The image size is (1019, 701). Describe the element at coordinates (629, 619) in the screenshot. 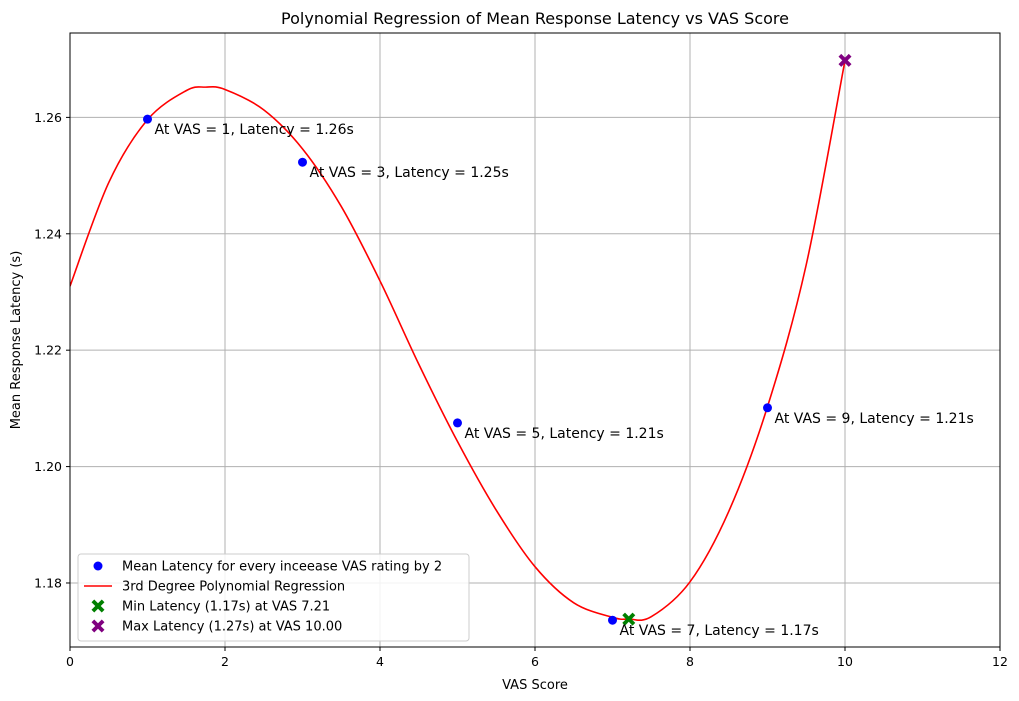

I see `min-latency-marker` at that location.